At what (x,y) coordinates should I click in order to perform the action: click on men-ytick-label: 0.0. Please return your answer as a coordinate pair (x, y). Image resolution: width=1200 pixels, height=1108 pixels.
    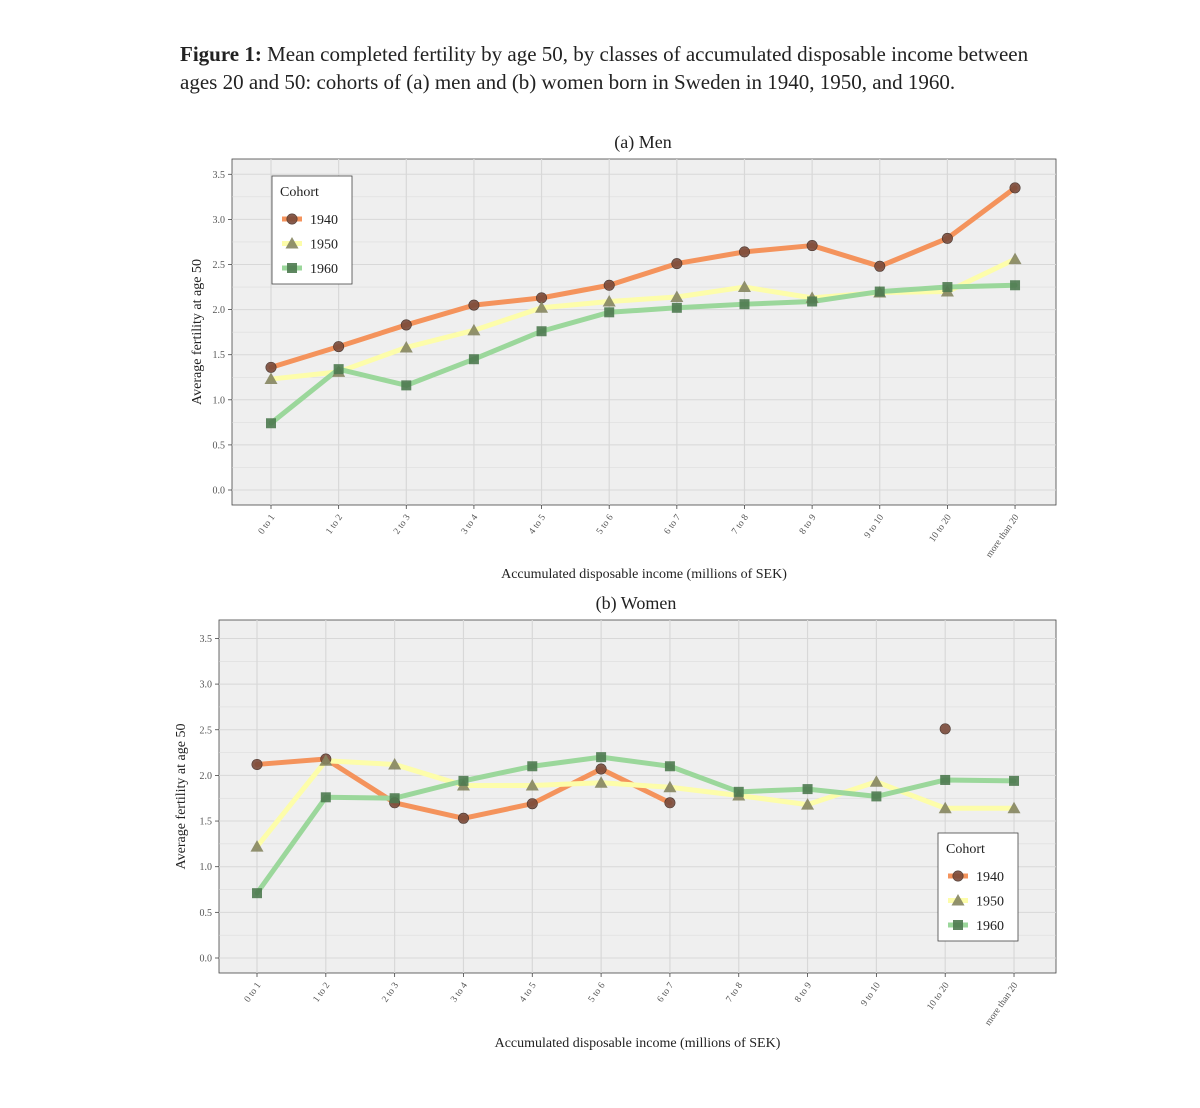
    Looking at the image, I should click on (219, 491).